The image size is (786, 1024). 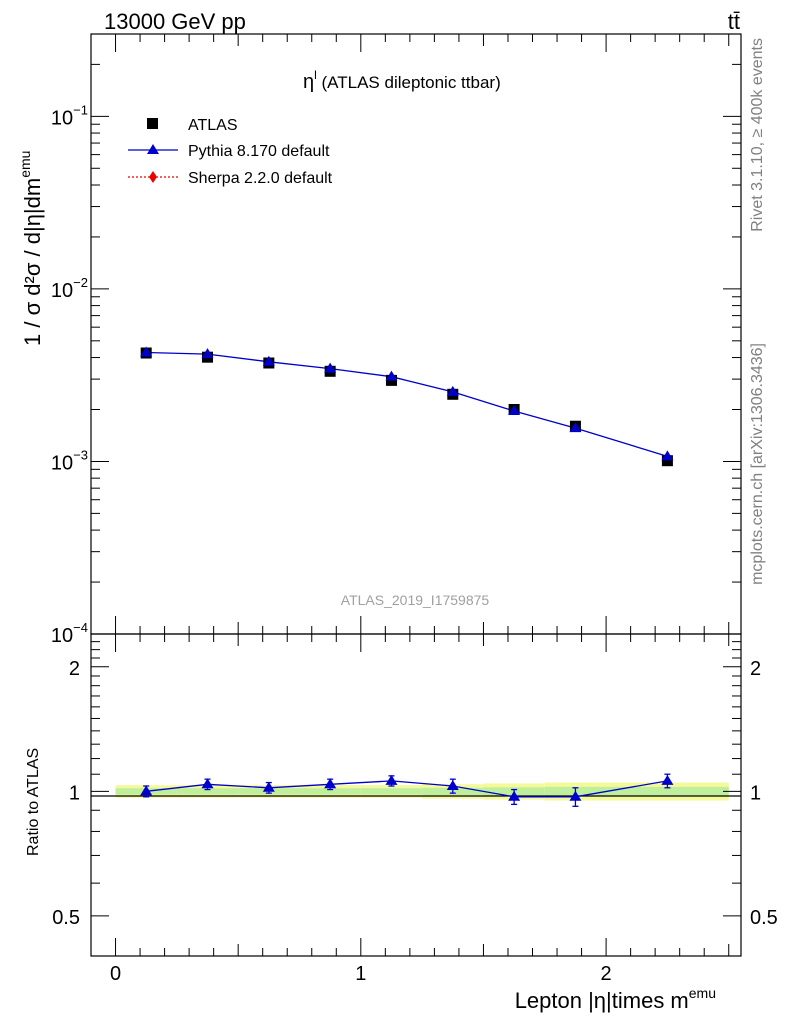 What do you see at coordinates (402, 80) in the screenshot?
I see `plot-title: ηl (ATLAS dileptonic ttbar)` at bounding box center [402, 80].